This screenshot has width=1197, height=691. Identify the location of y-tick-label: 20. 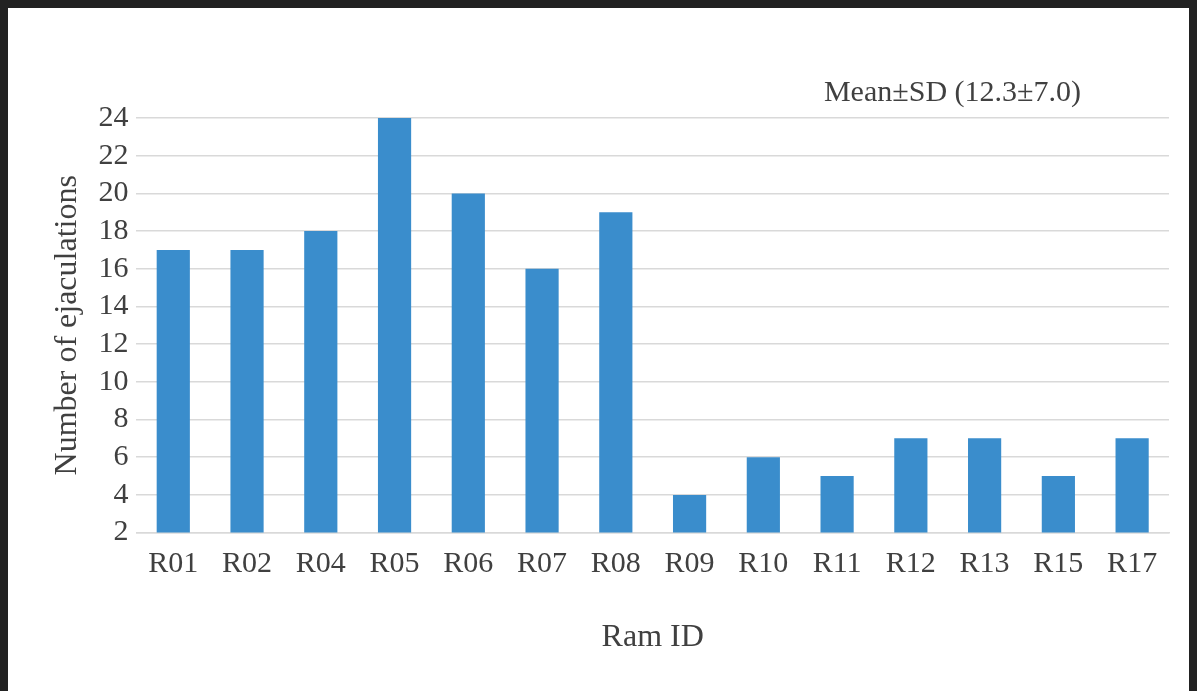
(113, 191).